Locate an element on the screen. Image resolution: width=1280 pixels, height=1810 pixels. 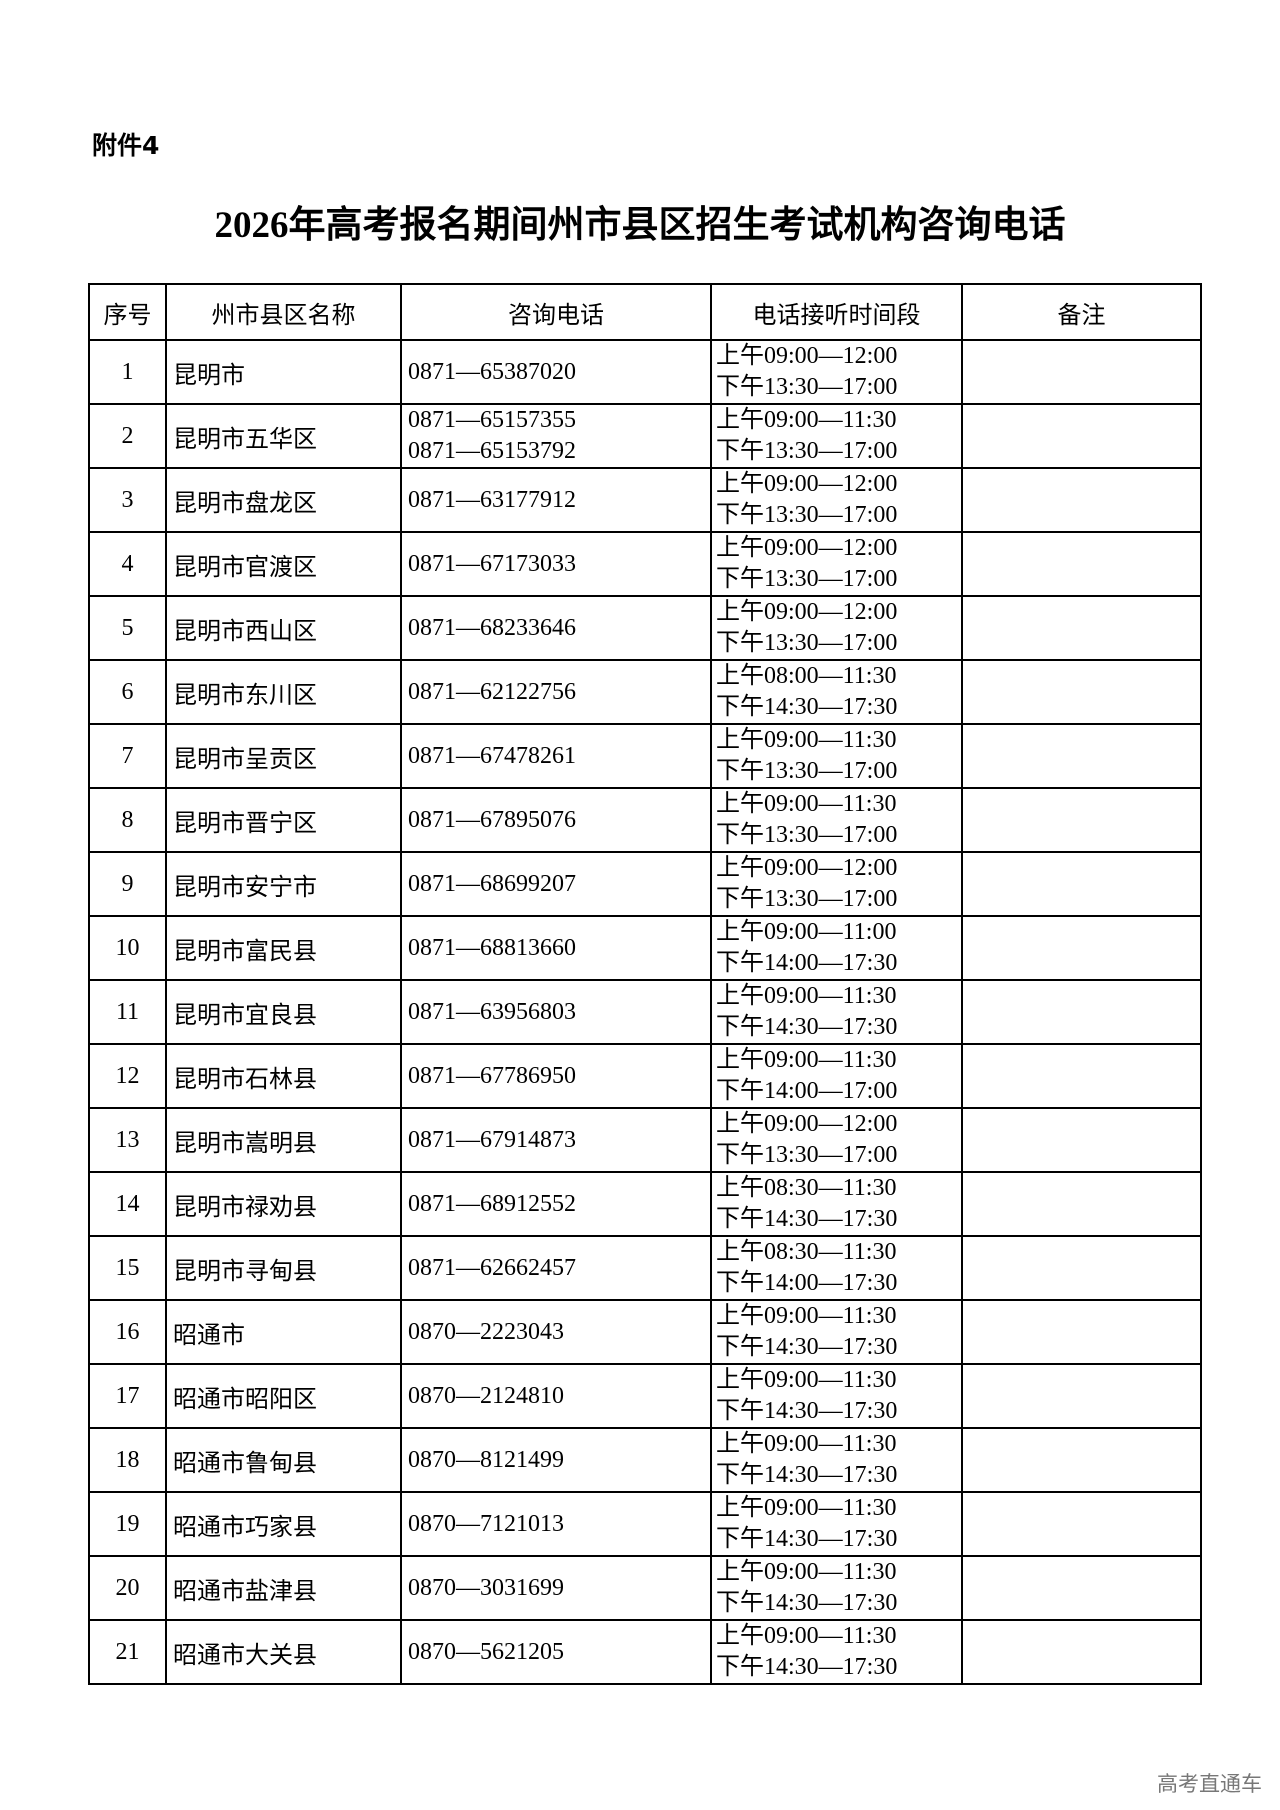
region-name: 昭通市大关县 is located at coordinates (283, 1652).